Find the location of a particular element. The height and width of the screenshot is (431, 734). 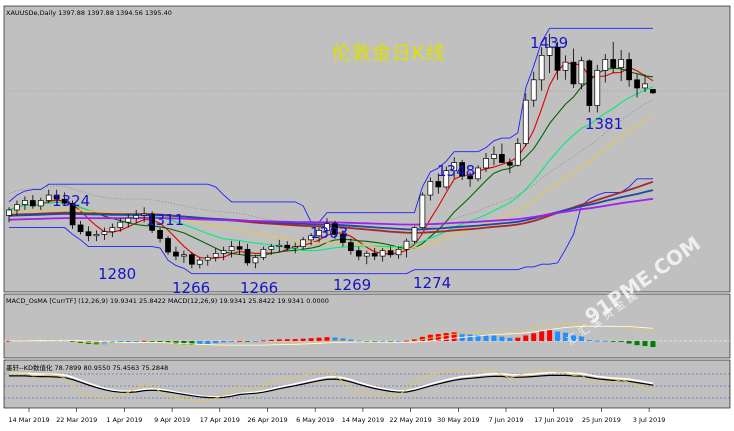

price-annotation: 1348 is located at coordinates (456, 171).